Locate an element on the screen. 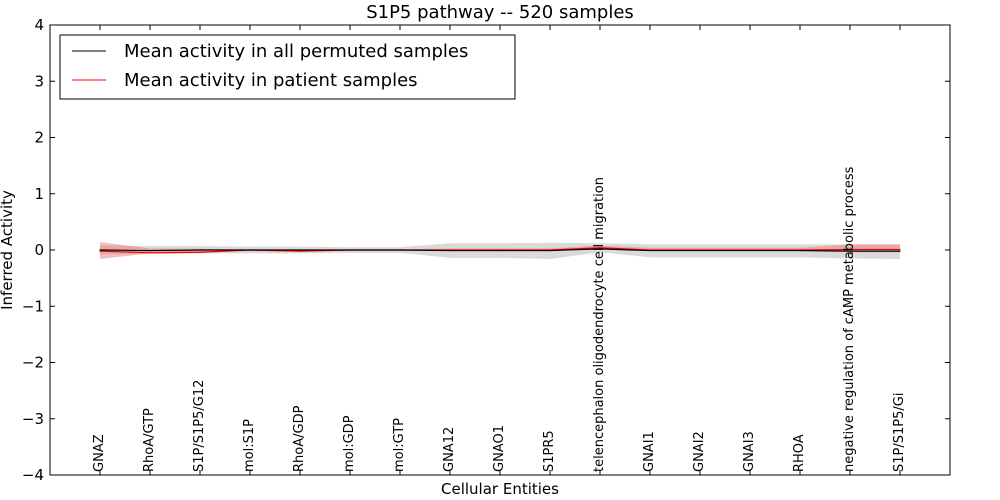 Image resolution: width=1000 pixels, height=500 pixels. y-tick-label-5: −1 is located at coordinates (33, 306).